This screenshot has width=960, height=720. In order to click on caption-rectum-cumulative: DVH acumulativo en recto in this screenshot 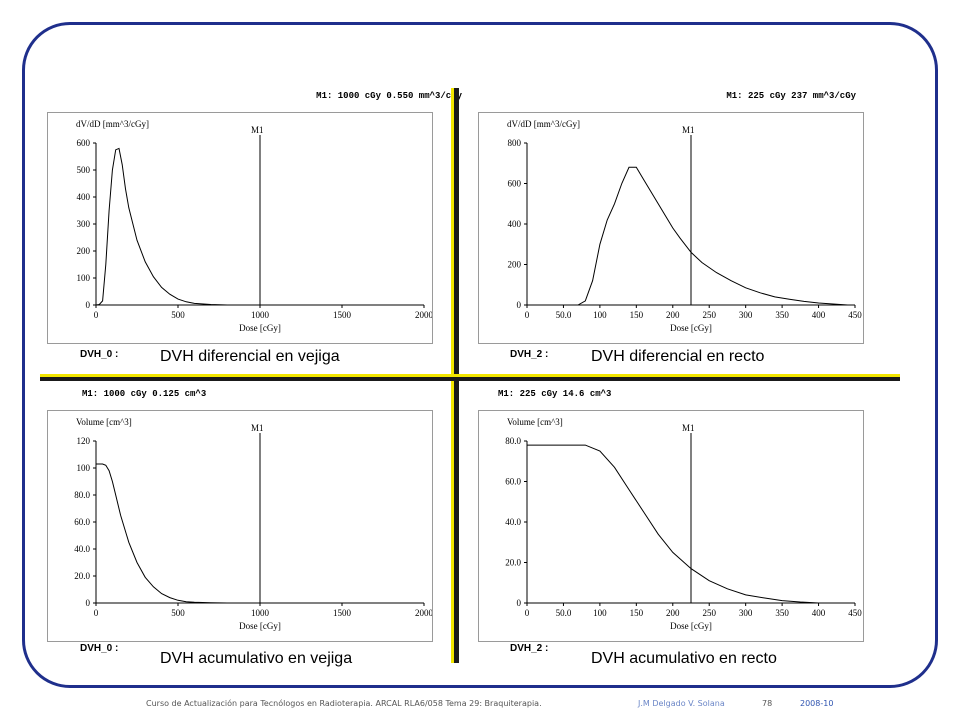, I will do `click(684, 658)`.